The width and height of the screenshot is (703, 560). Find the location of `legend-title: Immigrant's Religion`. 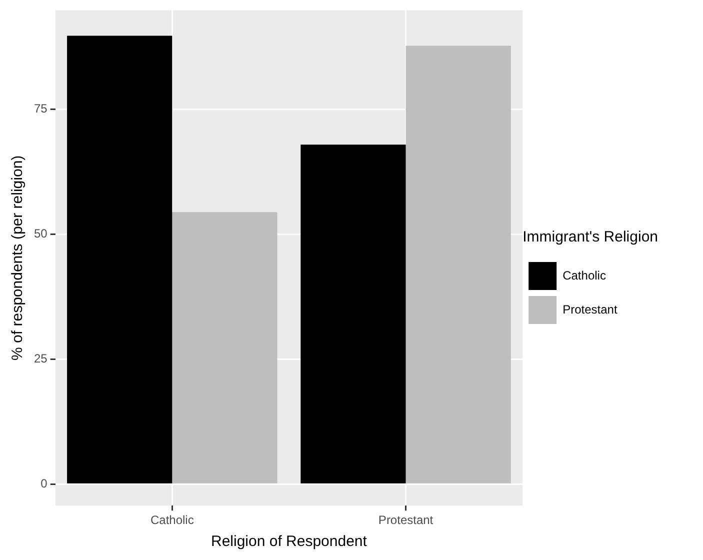

legend-title: Immigrant's Religion is located at coordinates (590, 237).